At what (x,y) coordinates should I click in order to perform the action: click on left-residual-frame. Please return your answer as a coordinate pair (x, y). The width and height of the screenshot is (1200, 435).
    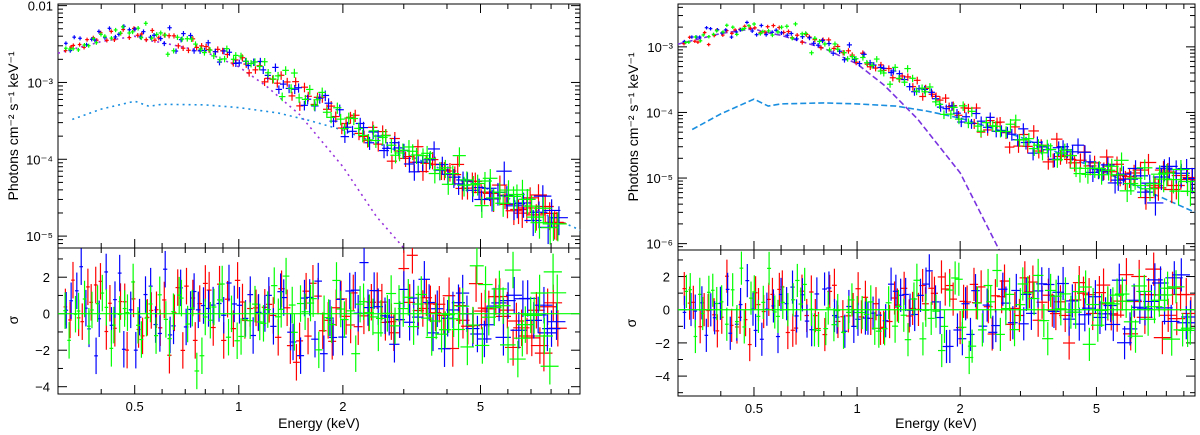
    Looking at the image, I should click on (319, 321).